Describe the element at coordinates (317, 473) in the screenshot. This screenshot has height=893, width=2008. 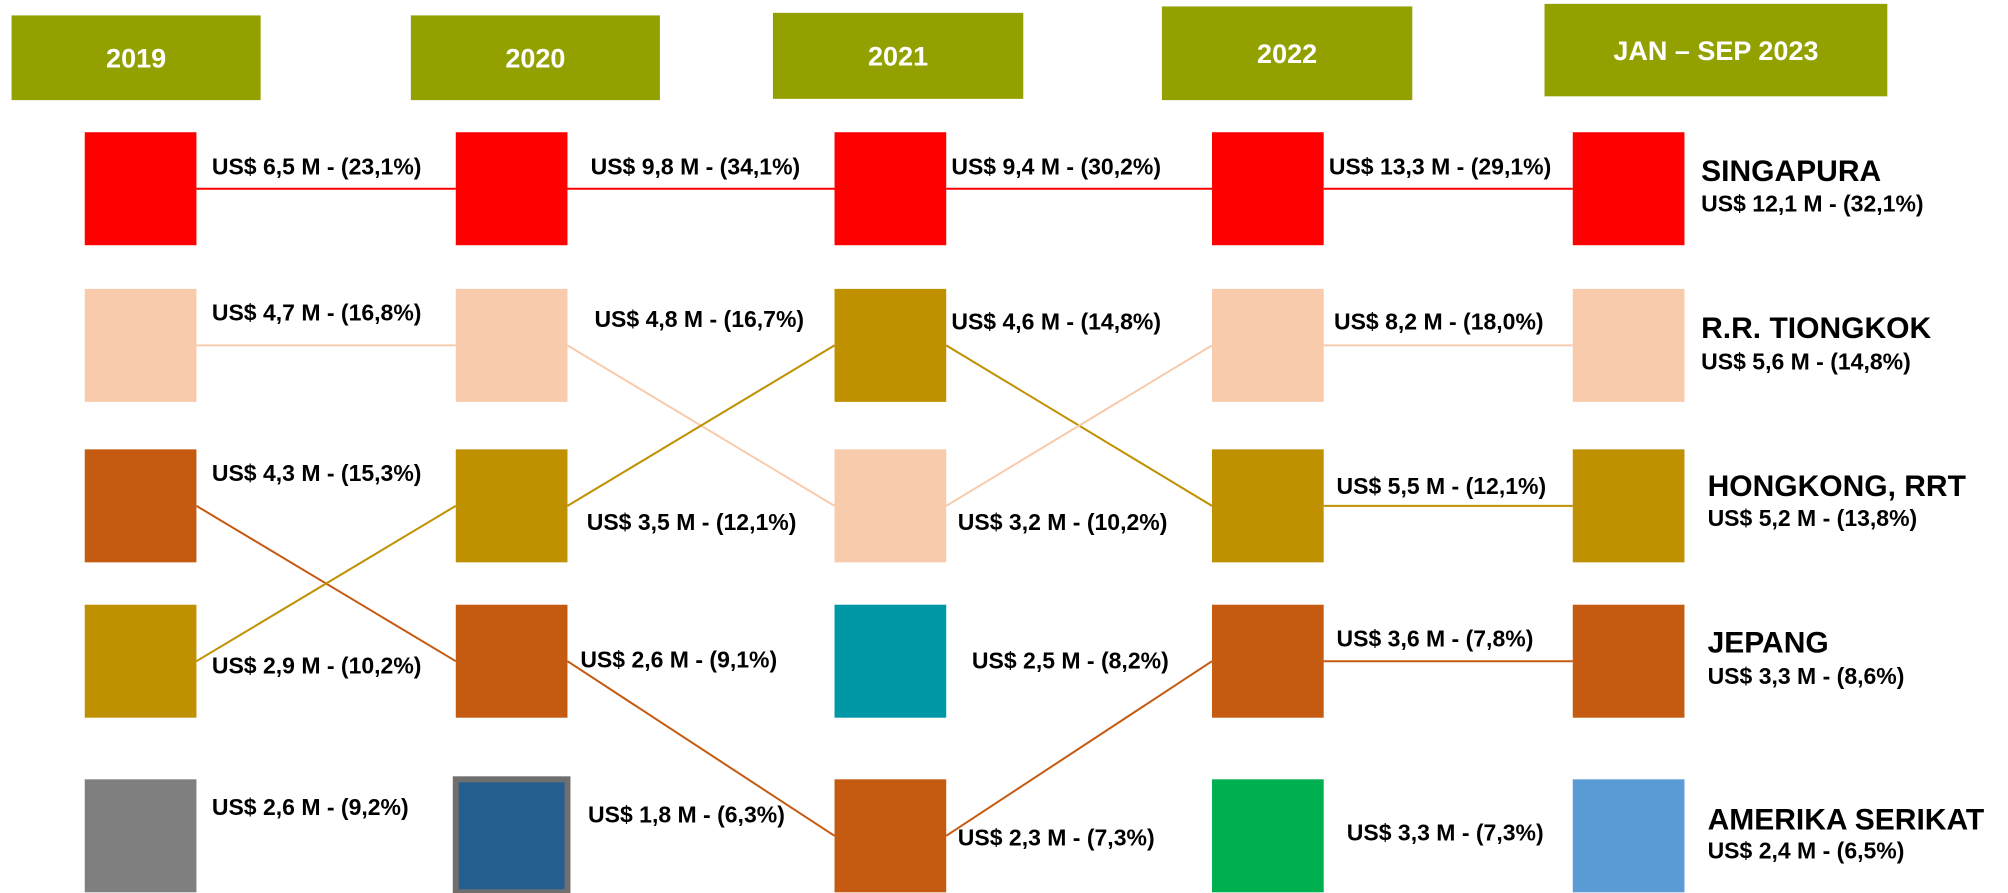
I see `value-label: US$ 4,3 M - (15,3%)` at that location.